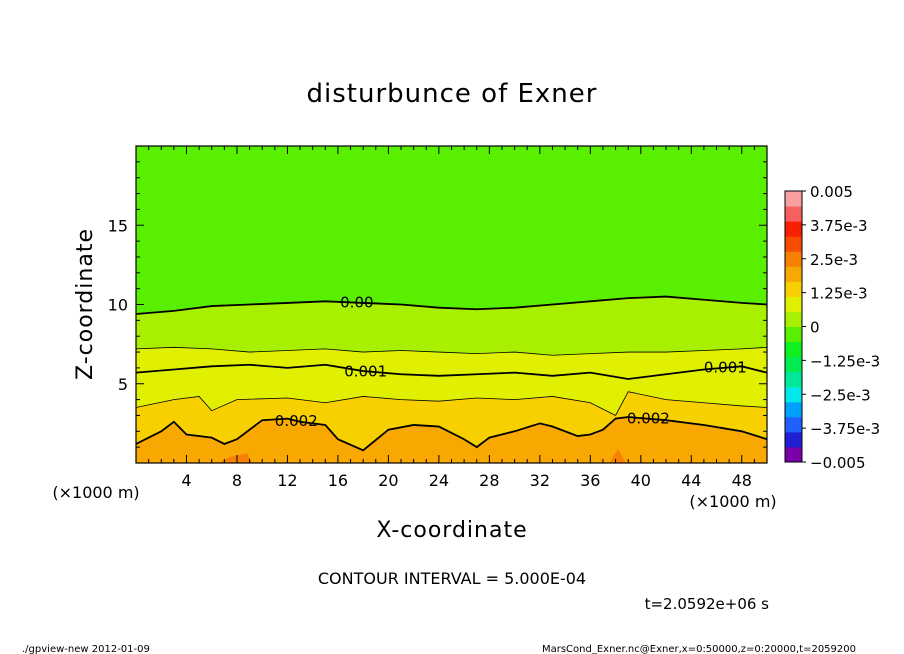 The image size is (904, 654). What do you see at coordinates (439, 480) in the screenshot?
I see `x-tick-label: 24` at bounding box center [439, 480].